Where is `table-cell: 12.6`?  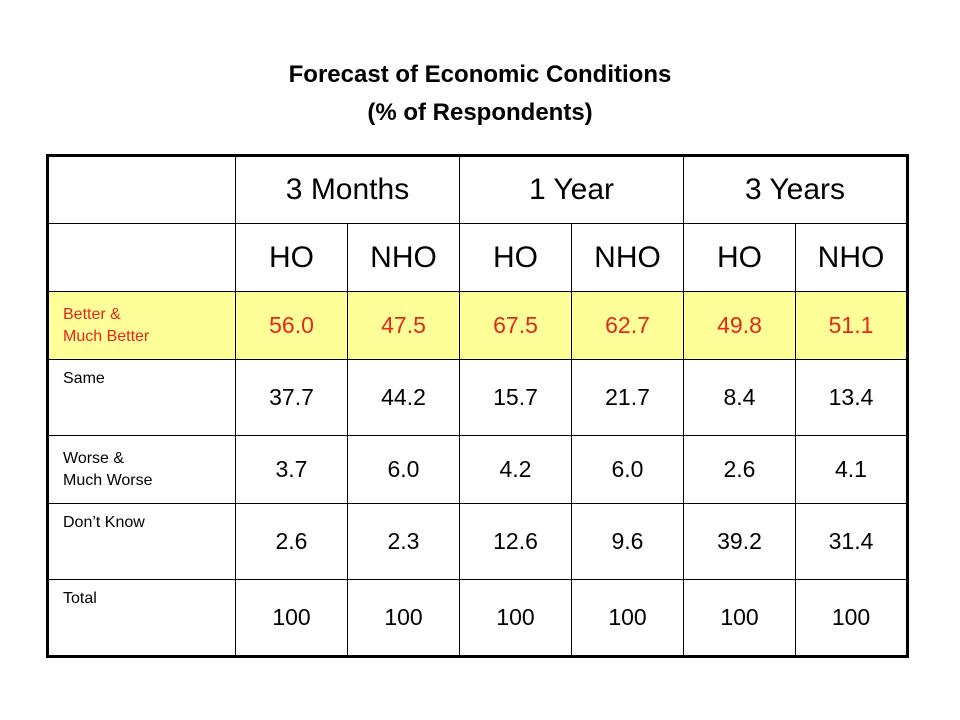
table-cell: 12.6 is located at coordinates (515, 541).